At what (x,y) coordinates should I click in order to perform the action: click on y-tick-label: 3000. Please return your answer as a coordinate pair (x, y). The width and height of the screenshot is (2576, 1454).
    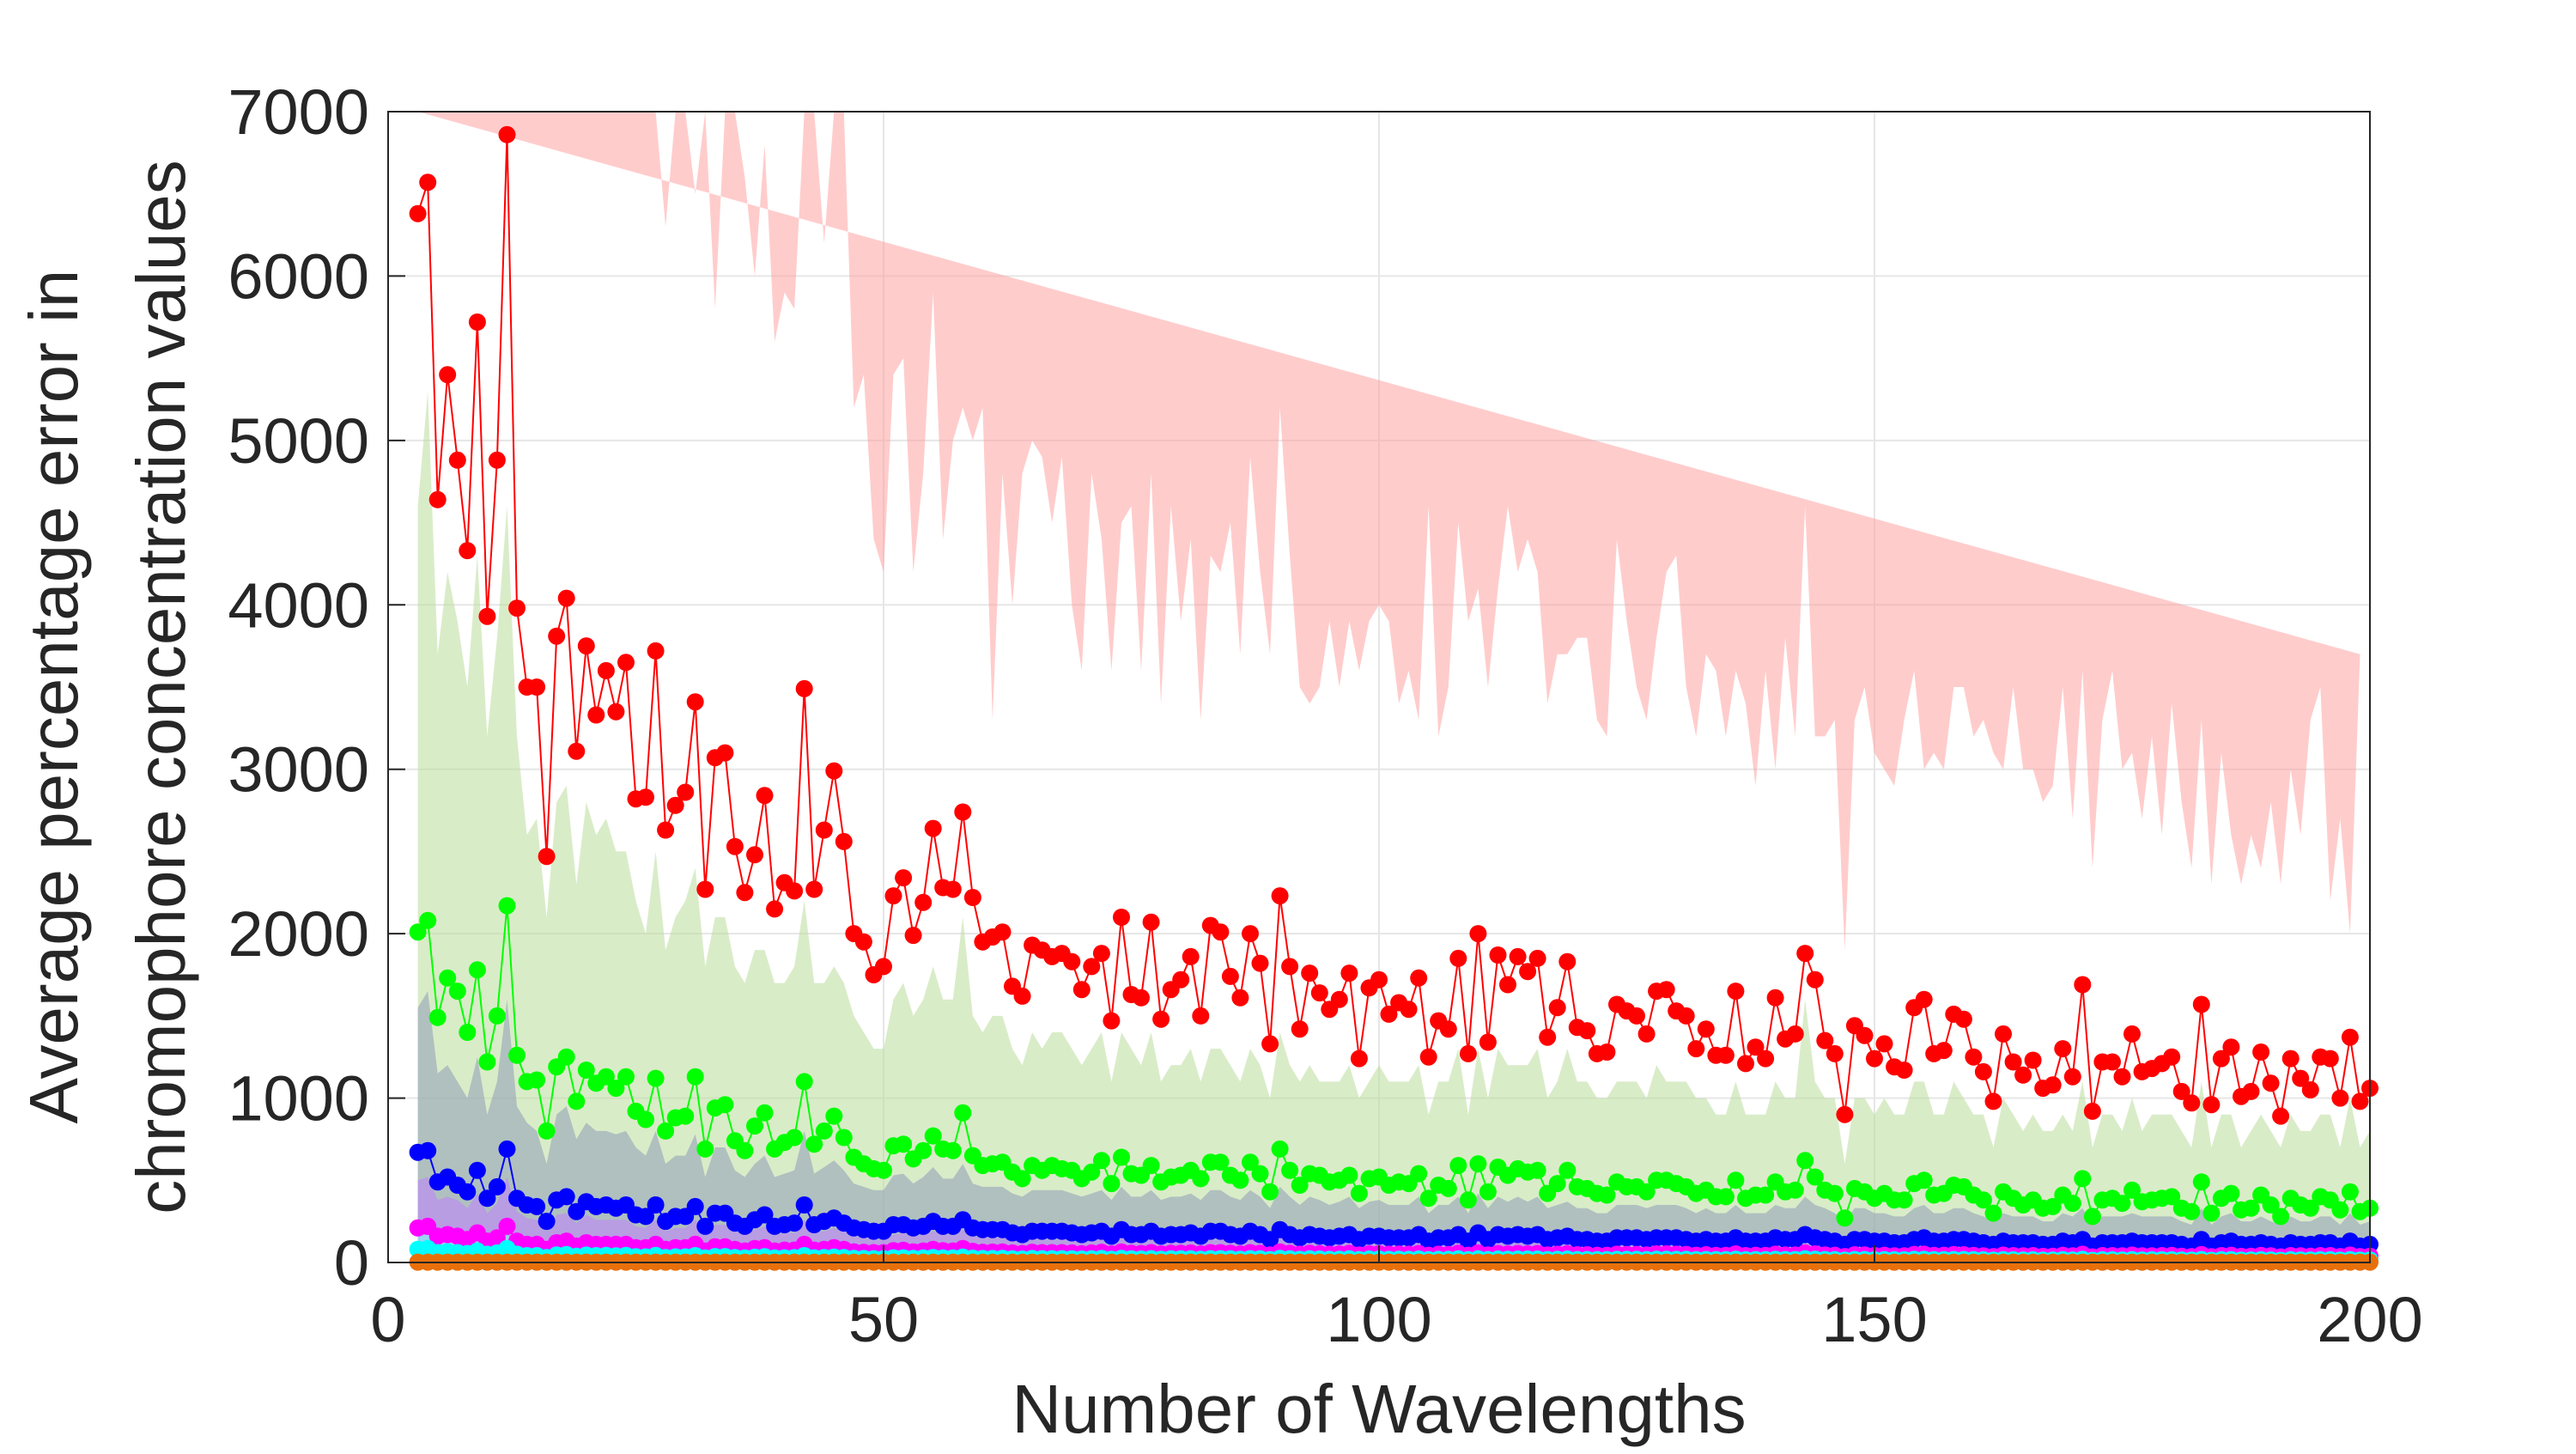
    Looking at the image, I should click on (298, 770).